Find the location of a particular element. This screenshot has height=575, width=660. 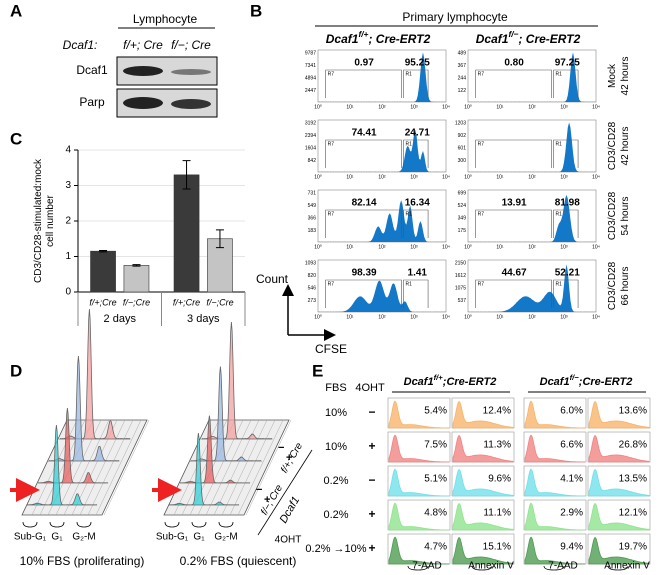

panel-label: A is located at coordinates (16, 10).